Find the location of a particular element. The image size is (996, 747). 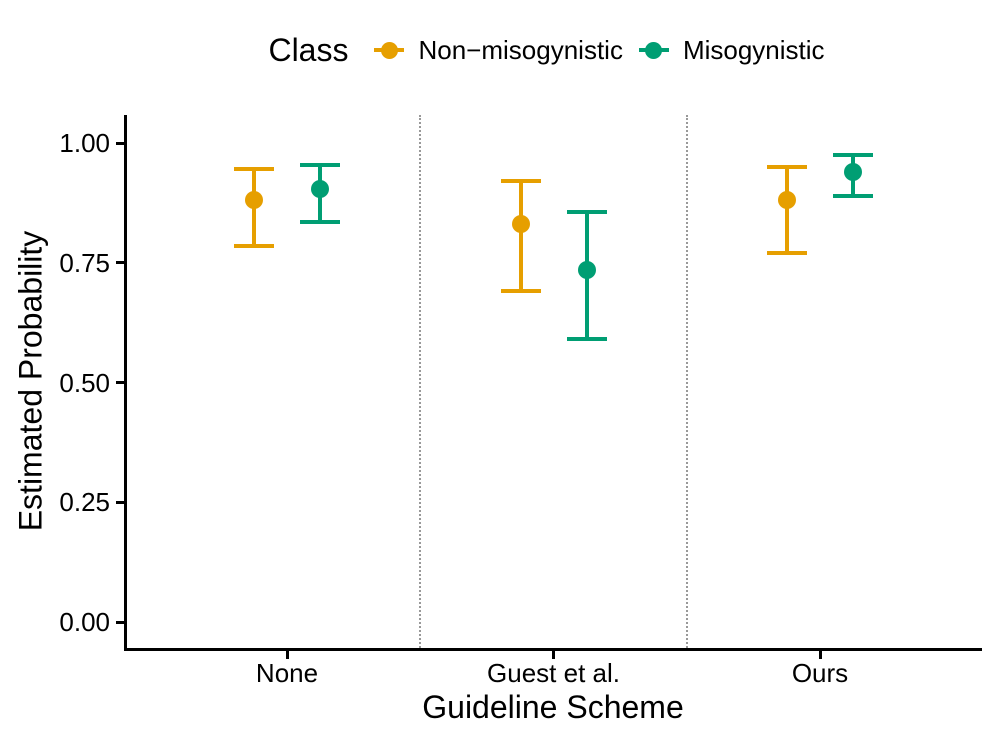

x-axis-title: Guideline Scheme is located at coordinates (553, 707).